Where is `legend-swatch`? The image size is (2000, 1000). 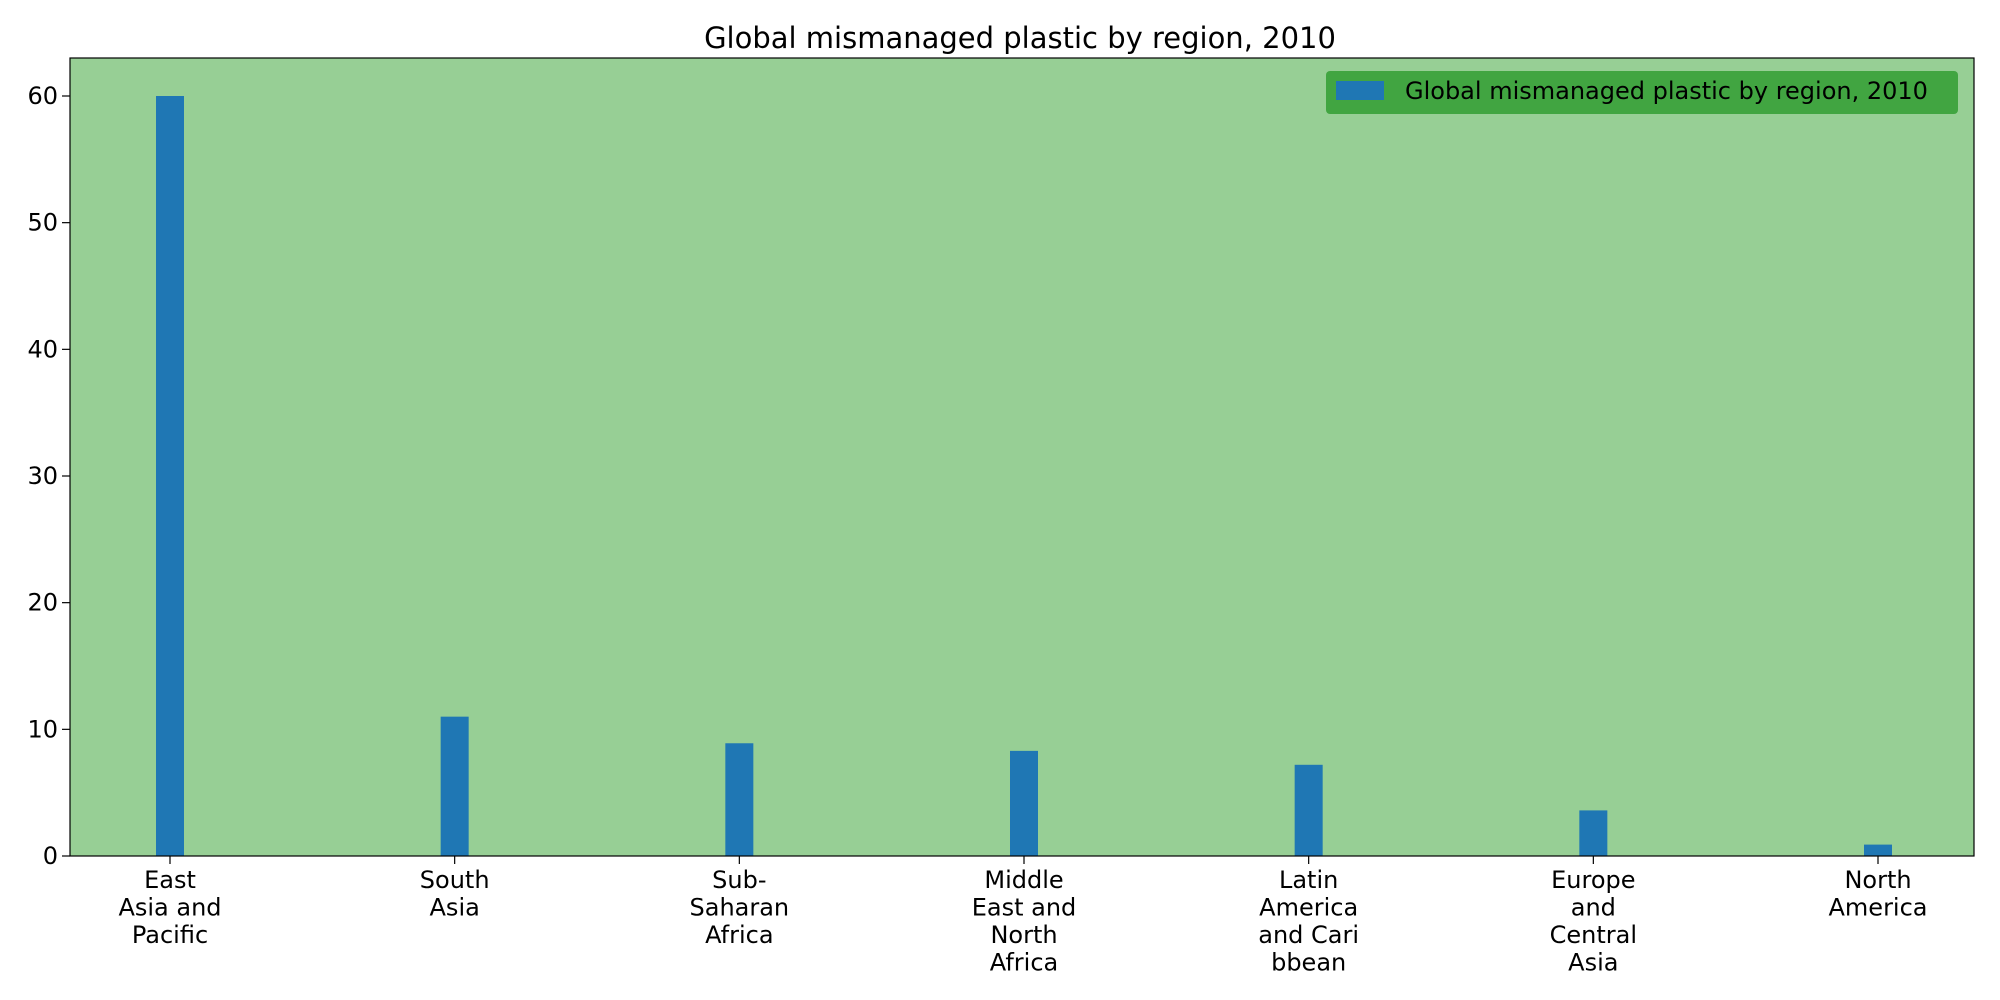 legend-swatch is located at coordinates (1360, 90).